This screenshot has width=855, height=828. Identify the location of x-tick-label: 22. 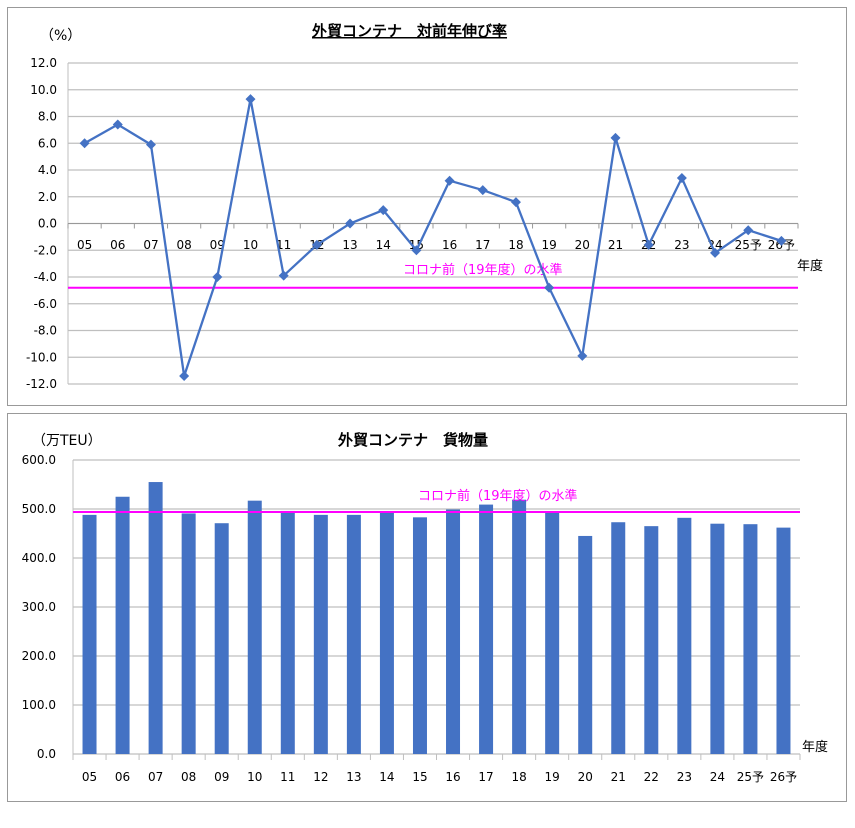
(651, 777).